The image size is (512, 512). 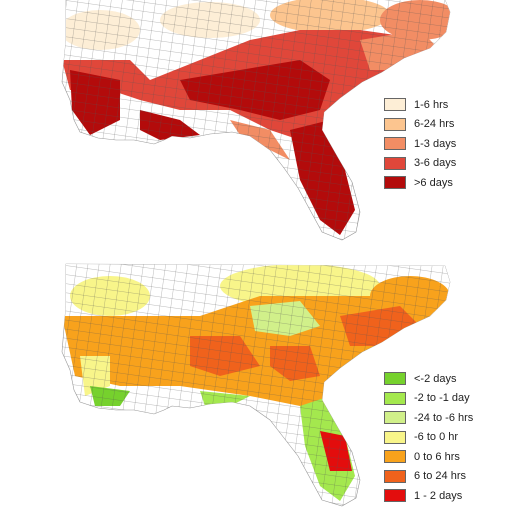 I want to click on legend-item: 0 to 6 hrs, so click(x=428, y=457).